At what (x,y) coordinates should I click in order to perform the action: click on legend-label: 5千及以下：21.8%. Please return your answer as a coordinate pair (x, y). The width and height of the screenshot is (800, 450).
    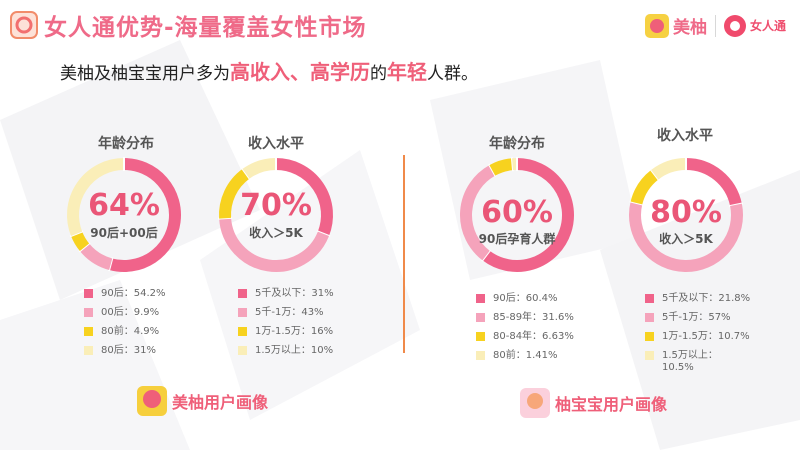
    Looking at the image, I should click on (706, 298).